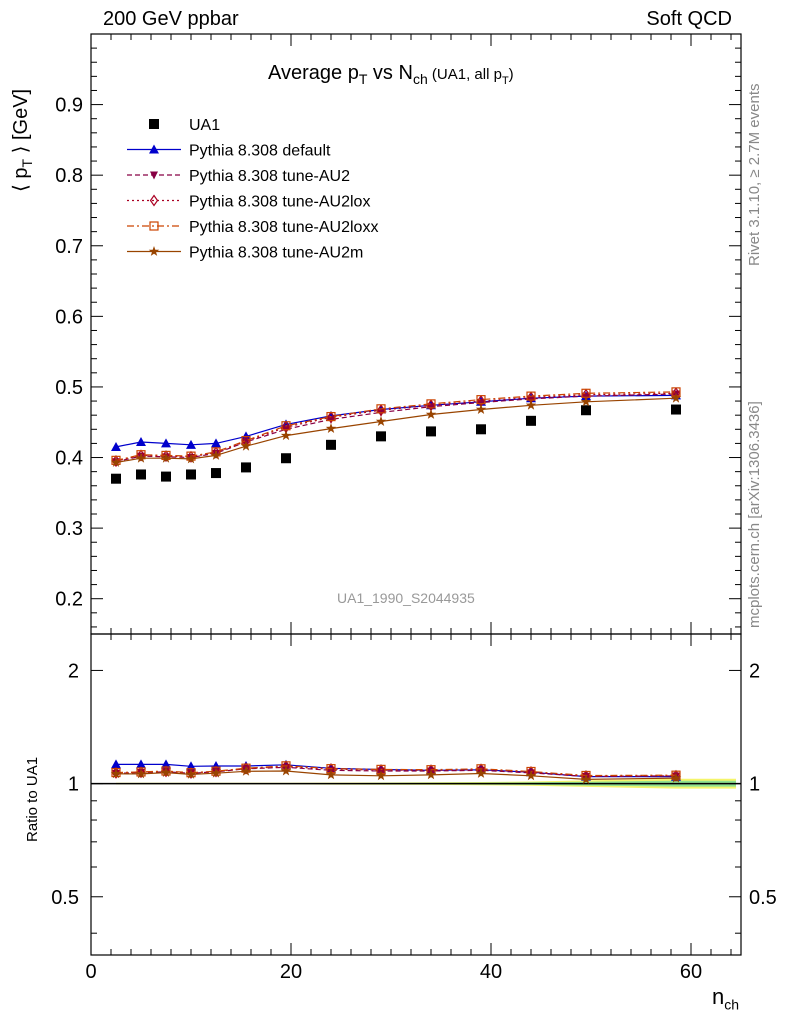 This screenshot has height=1024, width=786. I want to click on main-line-au2lox, so click(396, 427).